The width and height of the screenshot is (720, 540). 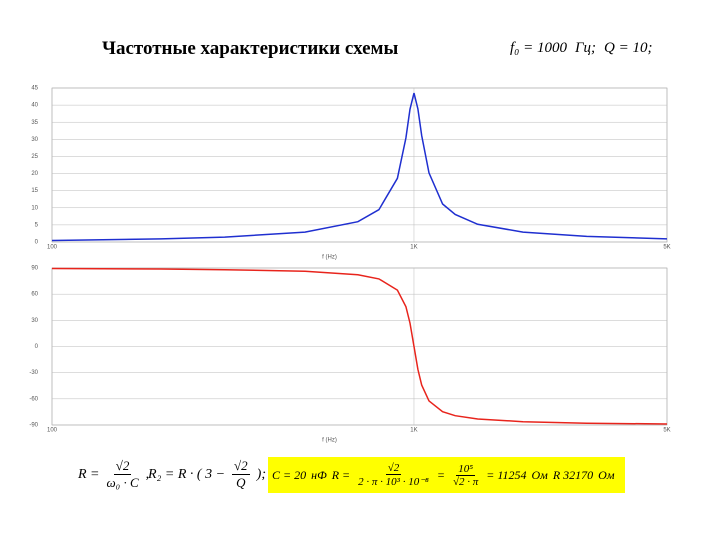 What do you see at coordinates (34, 174) in the screenshot?
I see `y-tick-label: 20` at bounding box center [34, 174].